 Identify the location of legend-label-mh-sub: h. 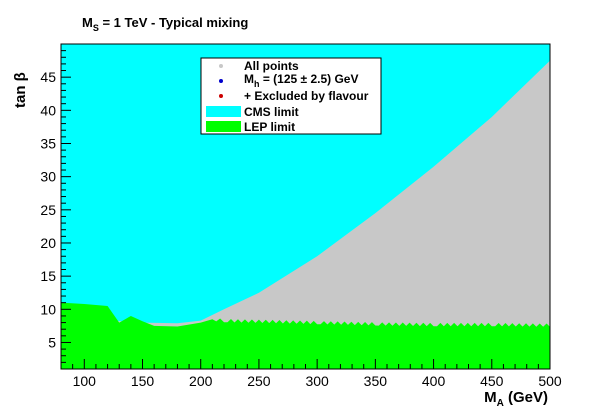
(257, 84).